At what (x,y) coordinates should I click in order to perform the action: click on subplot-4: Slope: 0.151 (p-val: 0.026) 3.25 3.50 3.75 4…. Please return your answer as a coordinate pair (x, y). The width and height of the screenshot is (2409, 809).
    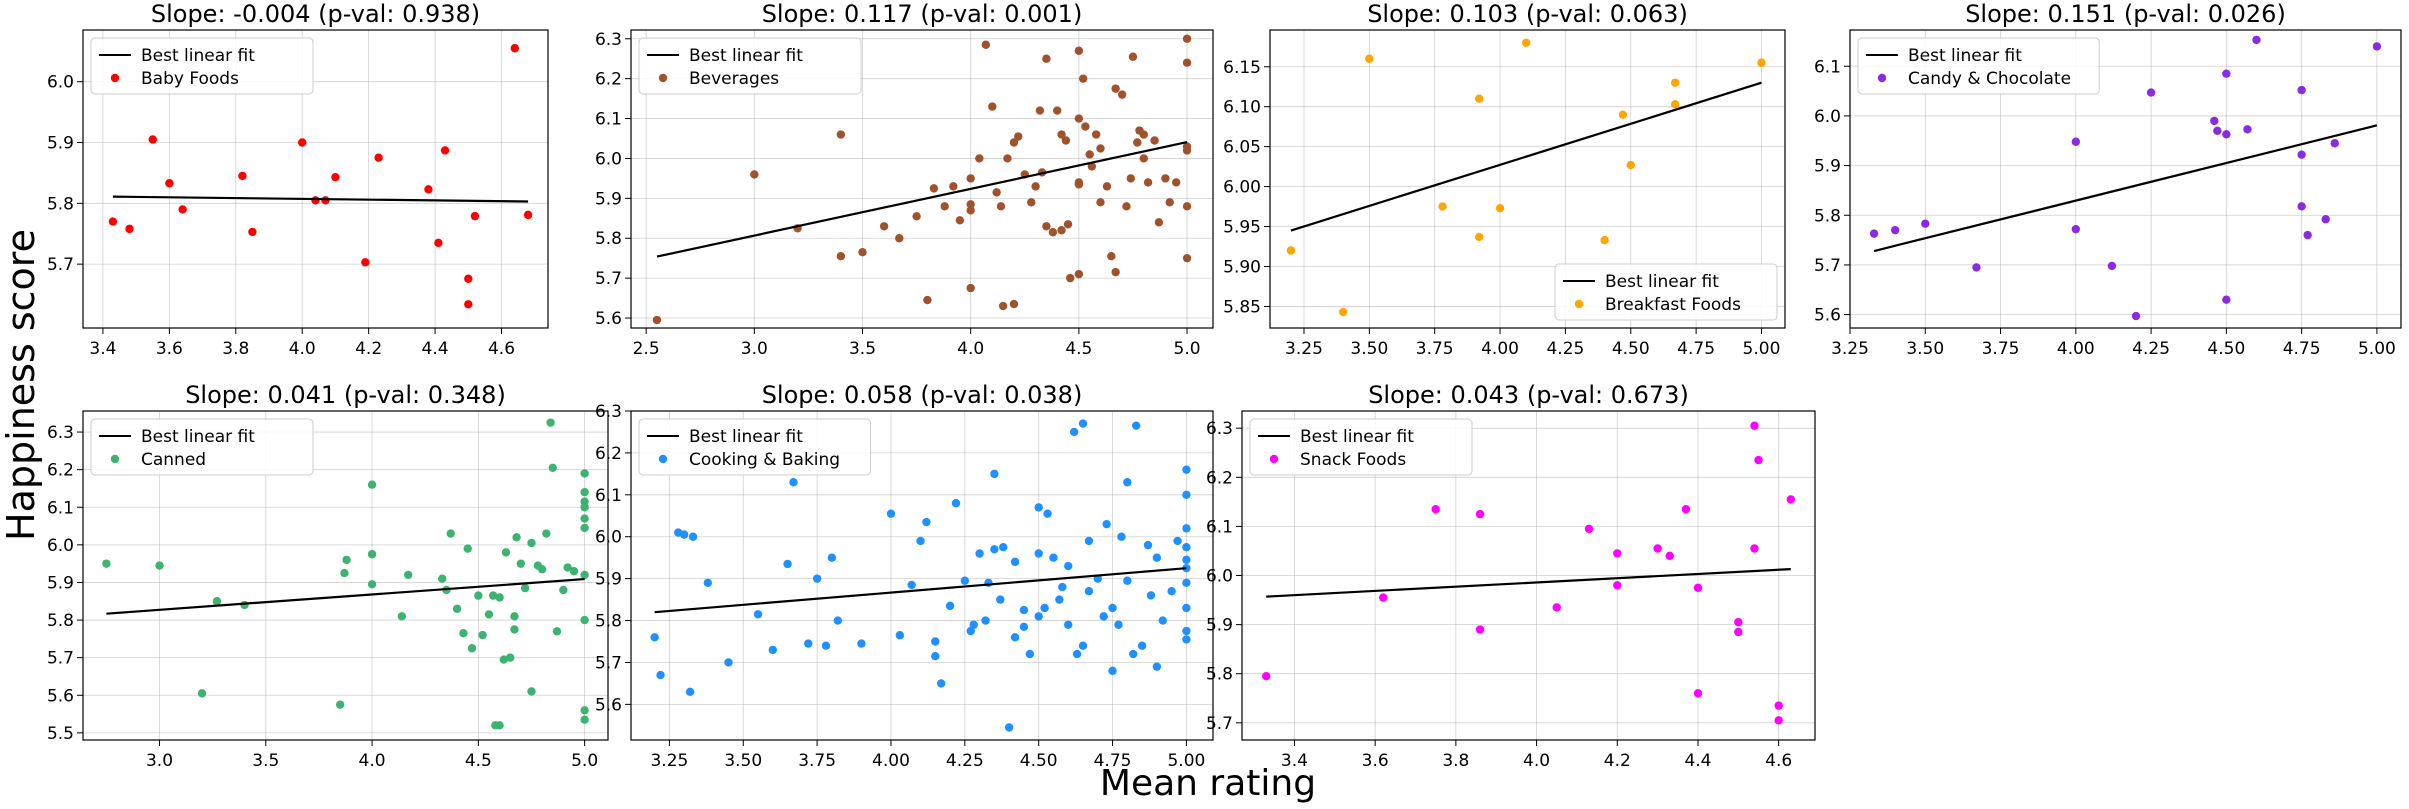
    Looking at the image, I should click on (2108, 179).